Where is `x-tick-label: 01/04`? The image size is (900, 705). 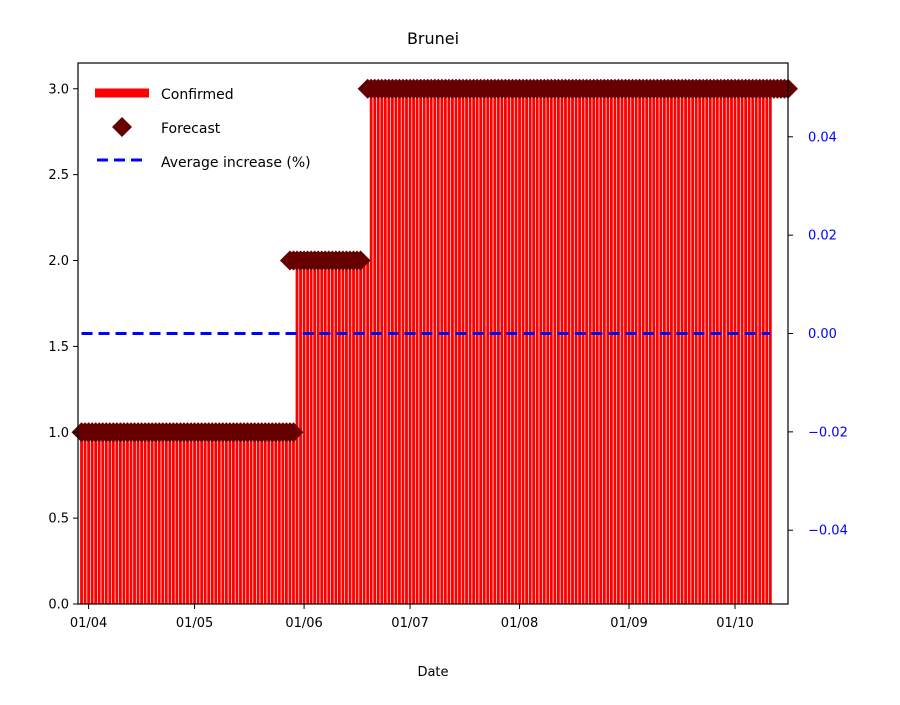 x-tick-label: 01/04 is located at coordinates (88, 623).